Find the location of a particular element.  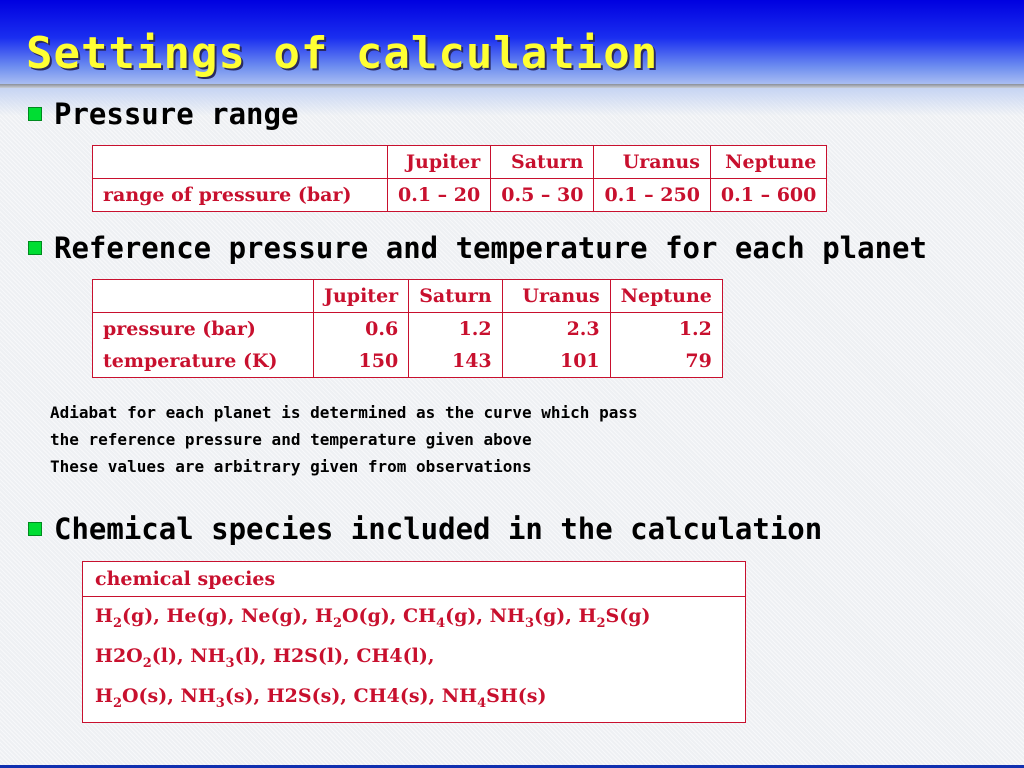

table-cell: 0.5 – 30 is located at coordinates (542, 195).